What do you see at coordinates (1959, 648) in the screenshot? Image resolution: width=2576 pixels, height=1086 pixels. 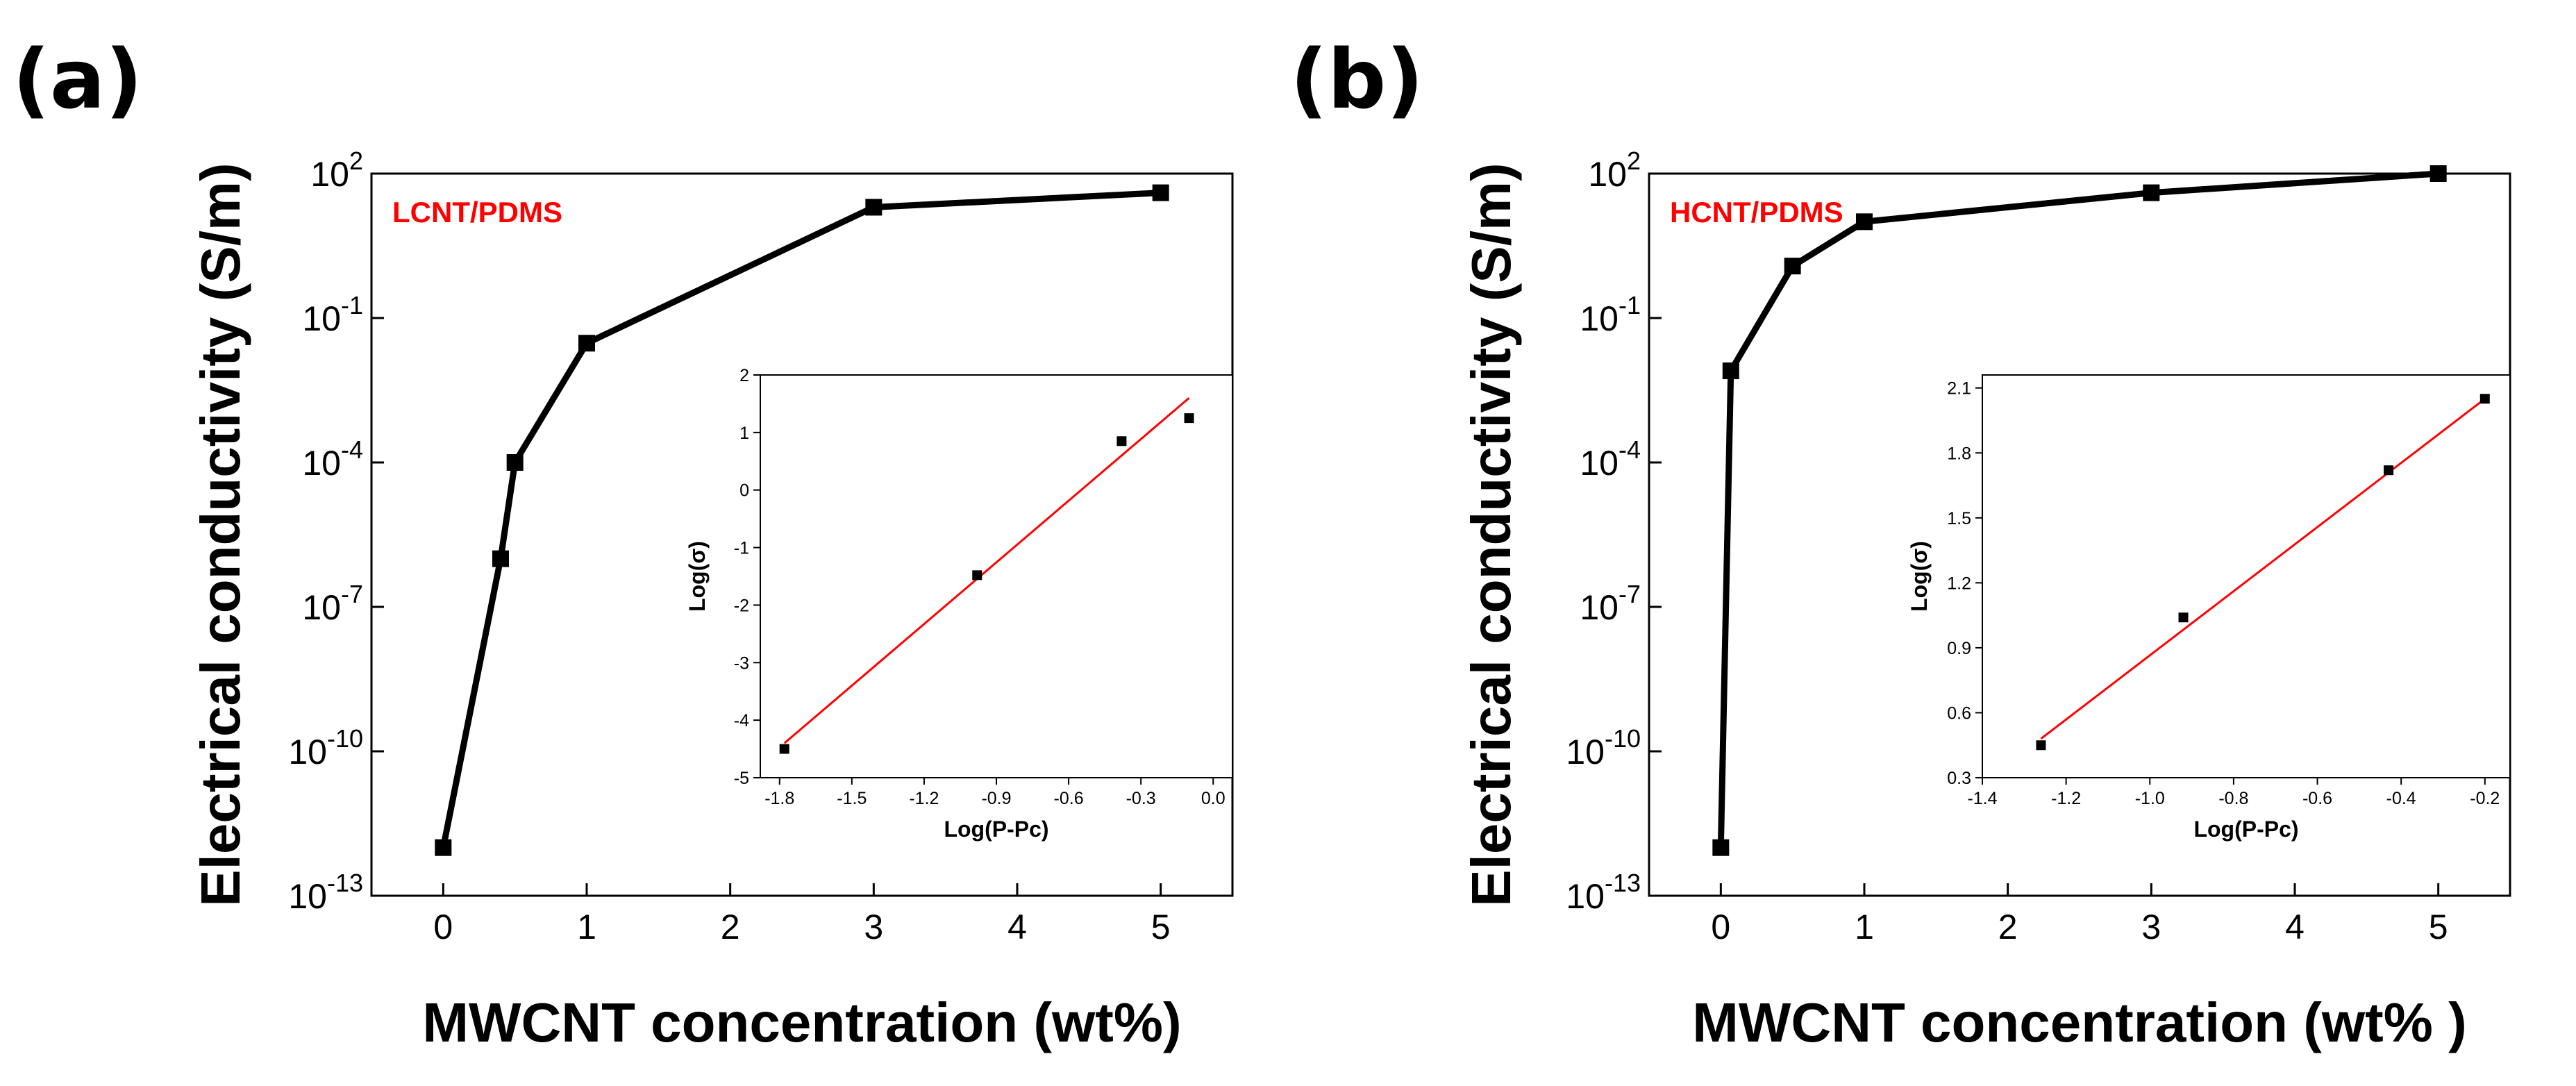 I see `inset-y-tick-label: 0.9` at bounding box center [1959, 648].